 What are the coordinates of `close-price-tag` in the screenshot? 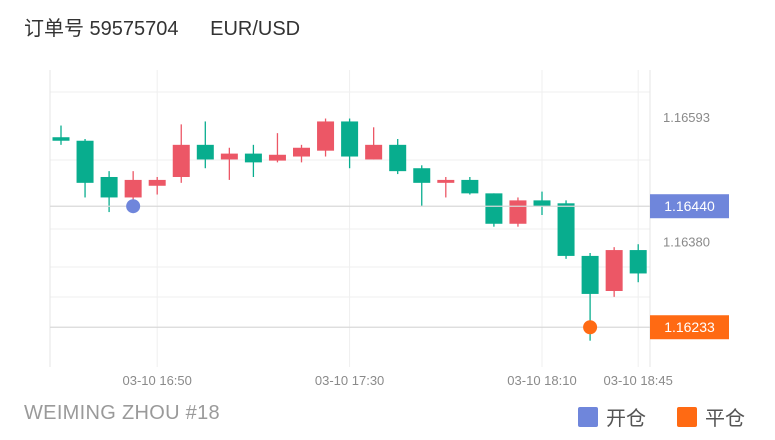 It's located at (689, 327).